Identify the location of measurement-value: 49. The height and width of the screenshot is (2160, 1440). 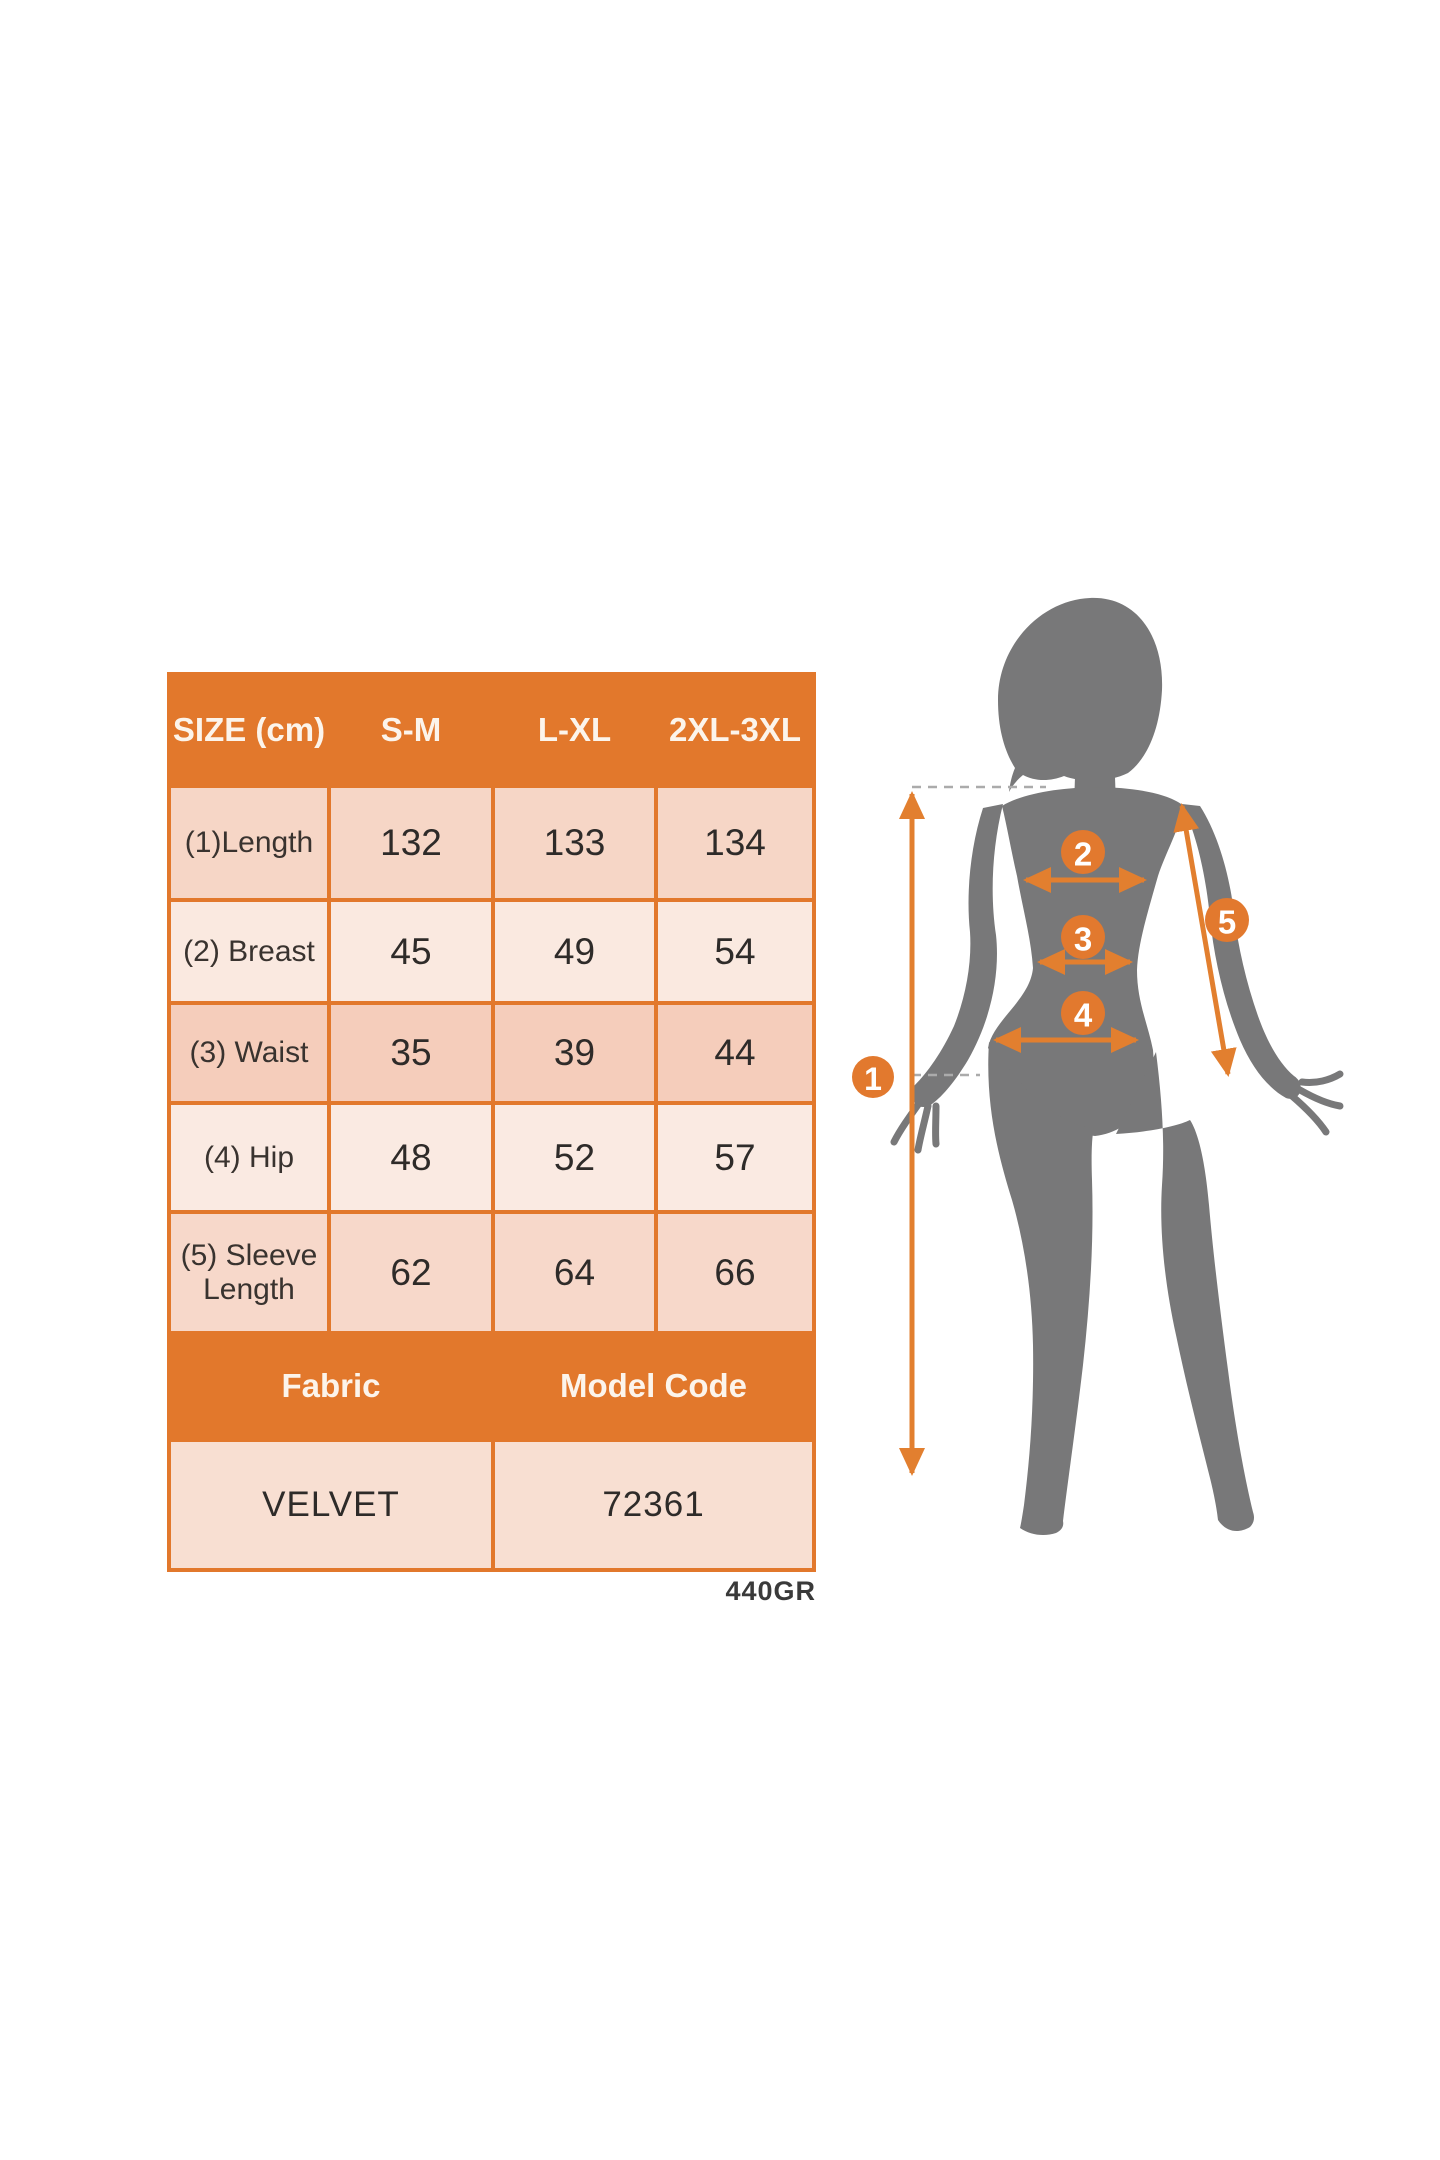
(574, 951).